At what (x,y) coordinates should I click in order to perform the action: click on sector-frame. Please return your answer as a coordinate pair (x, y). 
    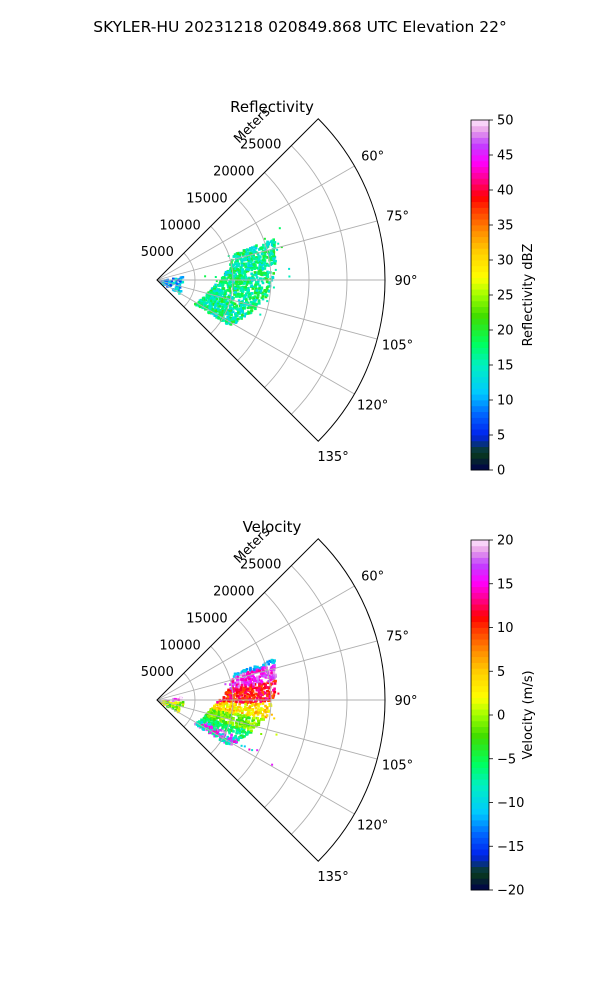
    Looking at the image, I should click on (271, 280).